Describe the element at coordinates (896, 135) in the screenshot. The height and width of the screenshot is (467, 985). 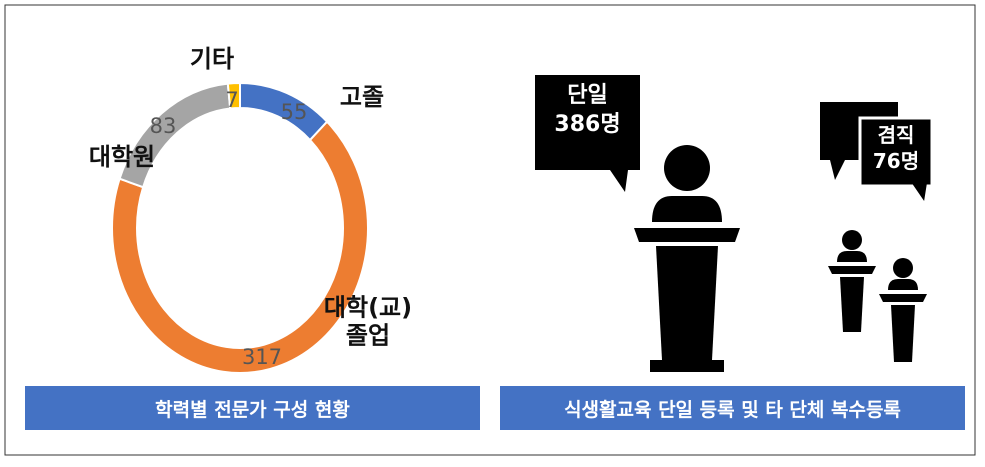
I see `dual-label: 겸직` at that location.